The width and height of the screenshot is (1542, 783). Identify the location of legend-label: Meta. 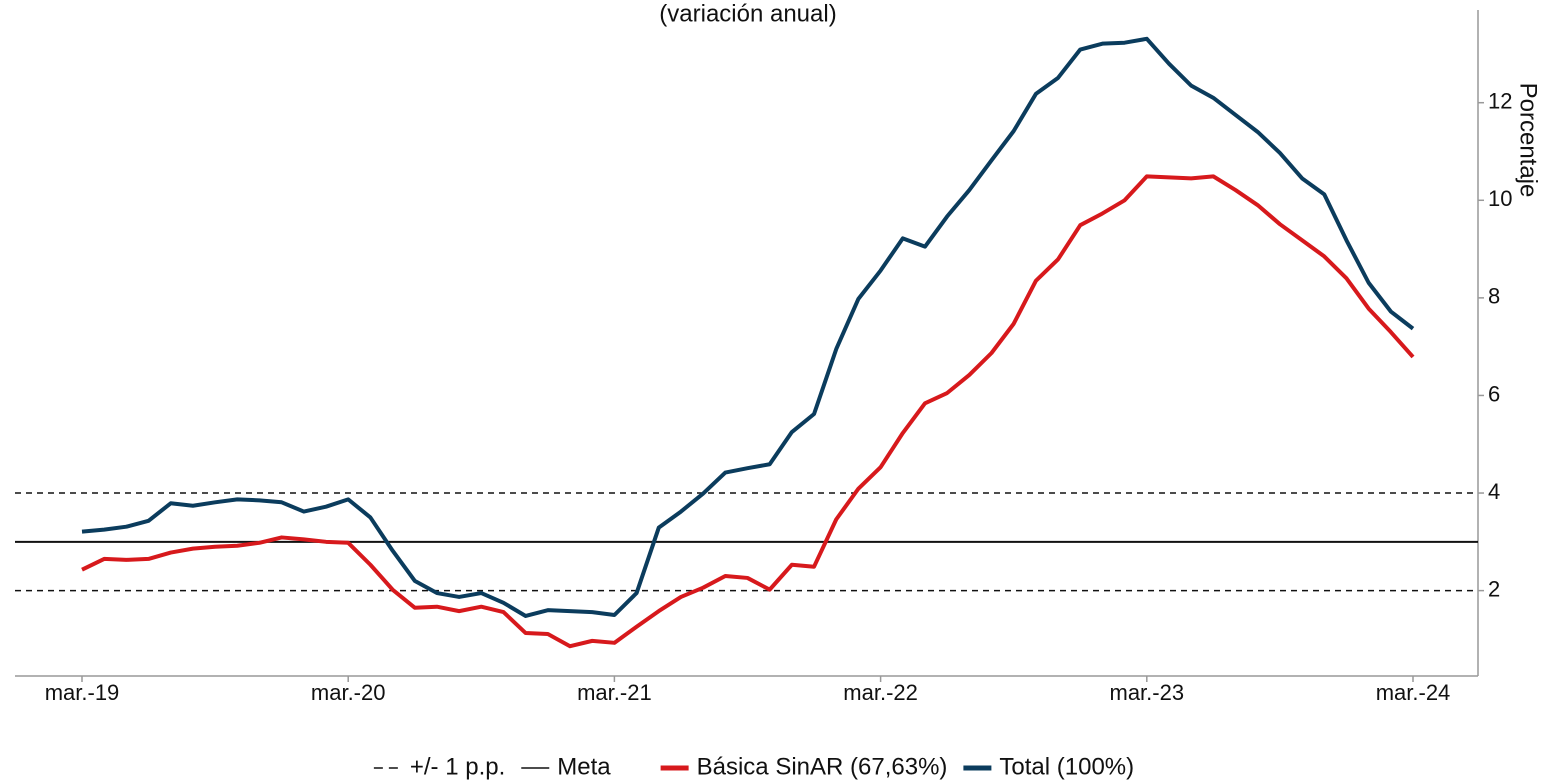
(584, 766).